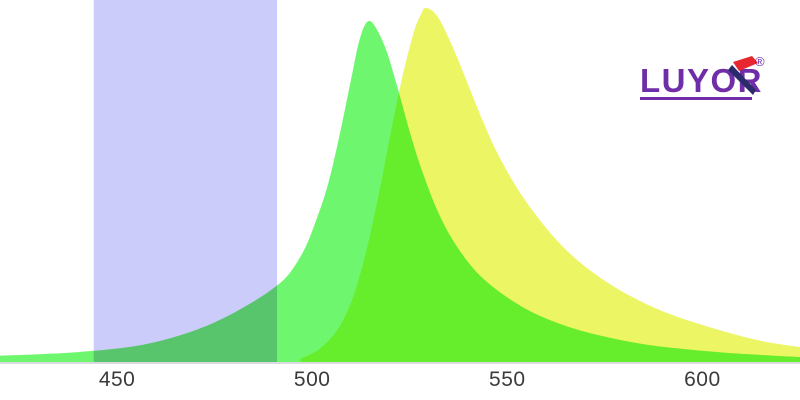 This screenshot has width=800, height=400. What do you see at coordinates (400, 363) in the screenshot?
I see `x-axis-line` at bounding box center [400, 363].